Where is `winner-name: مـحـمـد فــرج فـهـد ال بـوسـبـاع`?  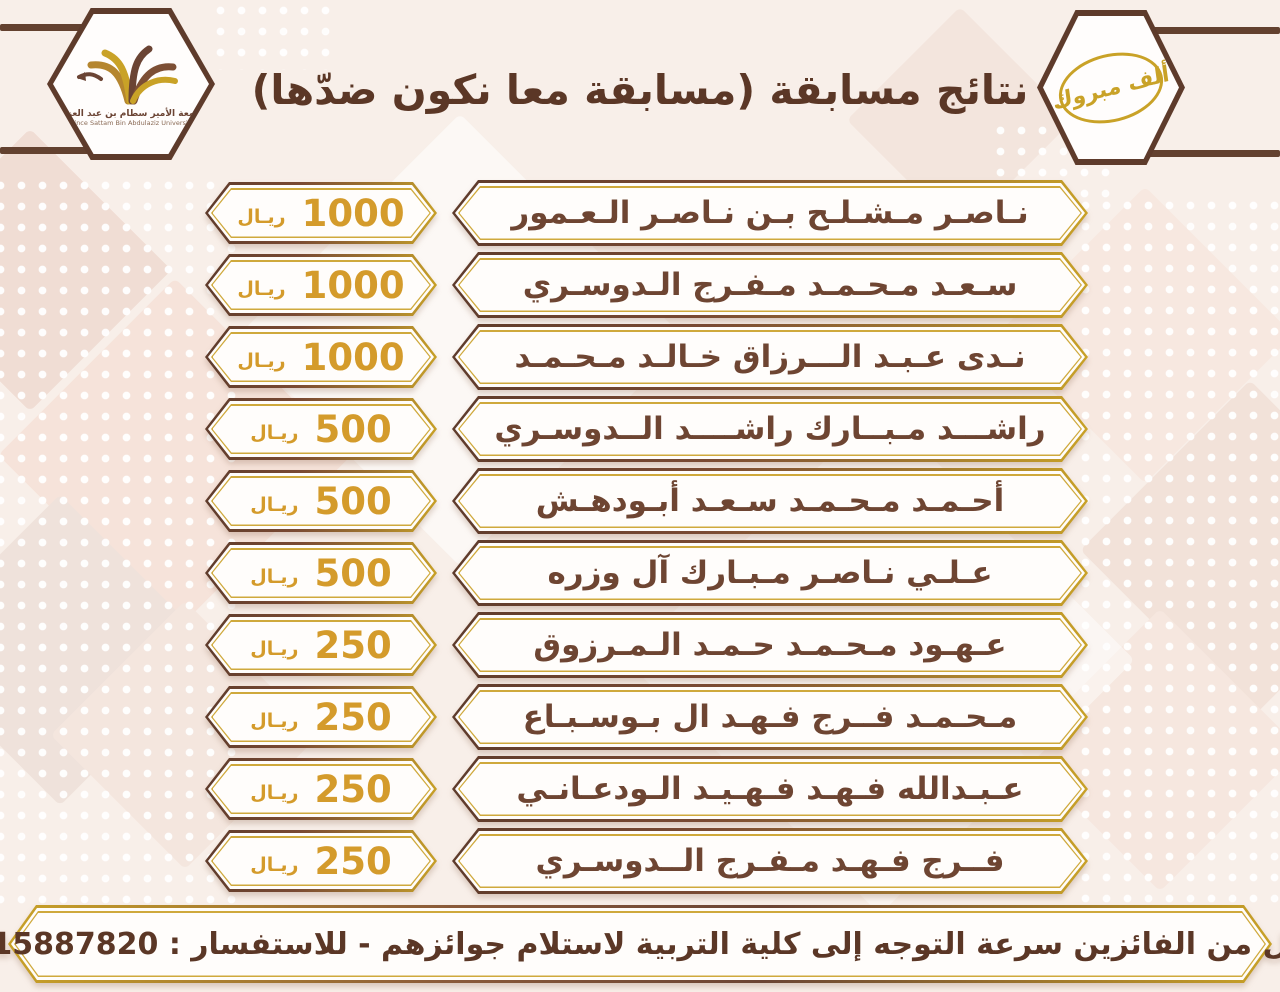 winner-name: مـحـمـد فــرج فـهـد ال بـوسـبـاع is located at coordinates (770, 717).